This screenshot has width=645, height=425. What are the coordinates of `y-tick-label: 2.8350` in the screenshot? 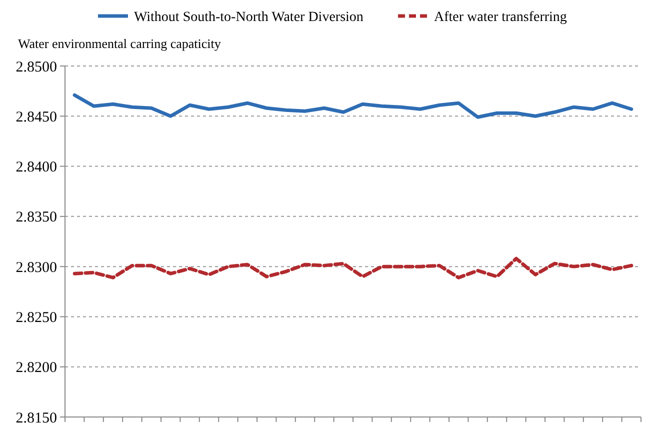 It's located at (36, 218).